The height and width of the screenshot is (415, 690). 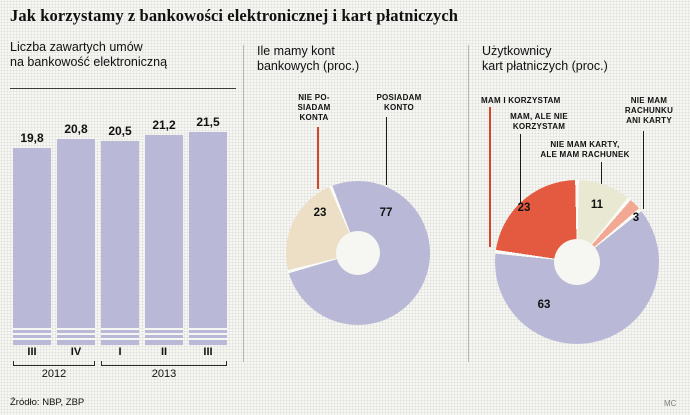 I want to click on cards-title: Użytkownicy kart płatniczych (proc.), so click(x=545, y=59).